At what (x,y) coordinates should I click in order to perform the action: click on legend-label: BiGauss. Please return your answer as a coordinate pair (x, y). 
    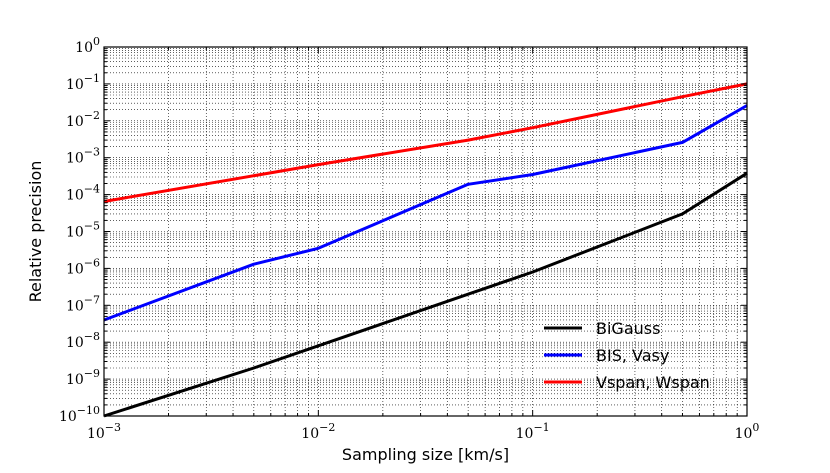
    Looking at the image, I should click on (628, 328).